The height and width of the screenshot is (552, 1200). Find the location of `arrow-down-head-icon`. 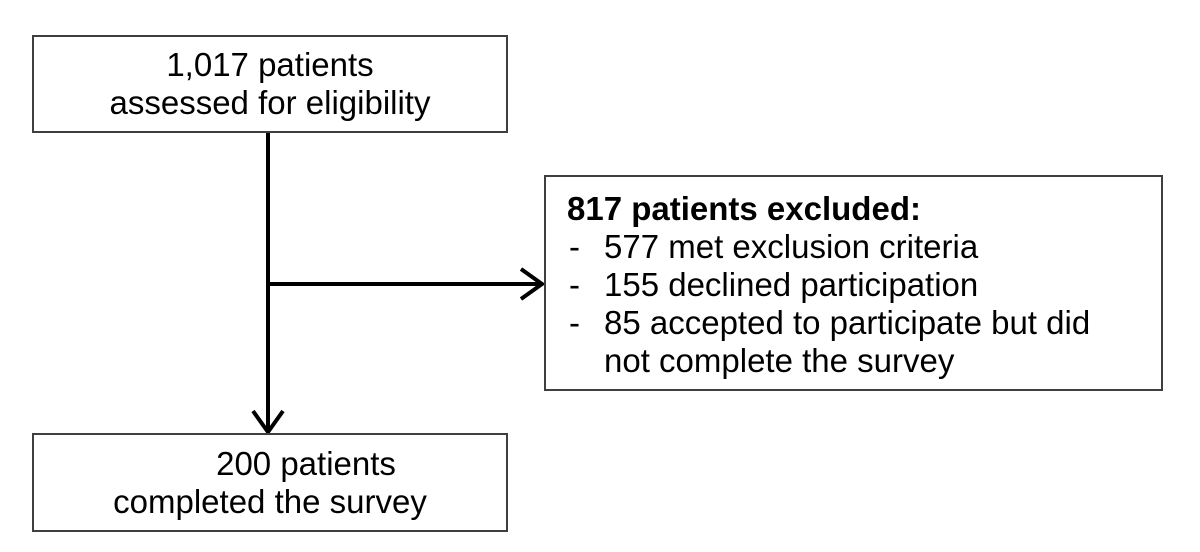

arrow-down-head-icon is located at coordinates (268, 422).